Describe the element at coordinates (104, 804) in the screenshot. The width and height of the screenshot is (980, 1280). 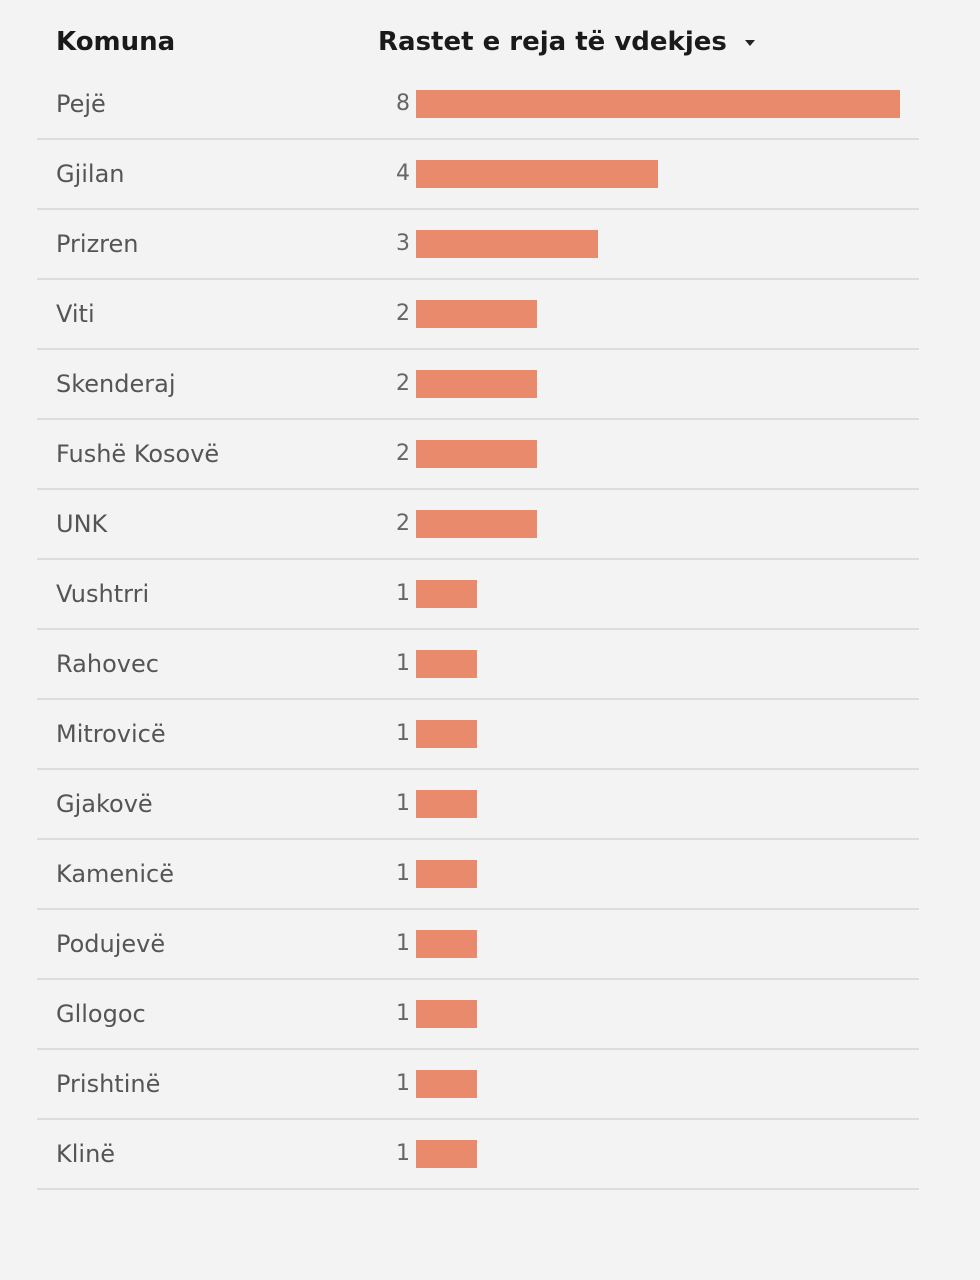
I see `row-label: Gjakovë` at that location.